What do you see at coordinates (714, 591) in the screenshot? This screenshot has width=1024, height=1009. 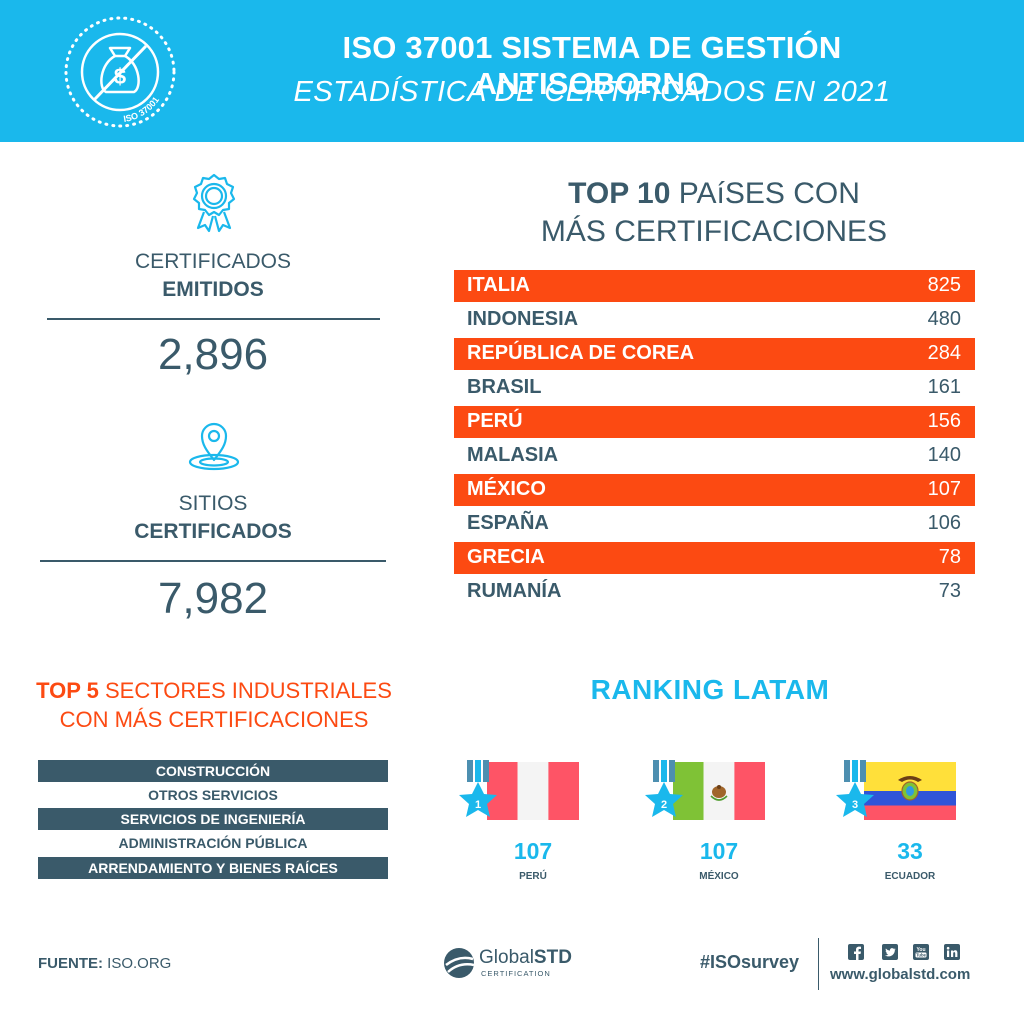 I see `table-row: RUMANÍA 73` at bounding box center [714, 591].